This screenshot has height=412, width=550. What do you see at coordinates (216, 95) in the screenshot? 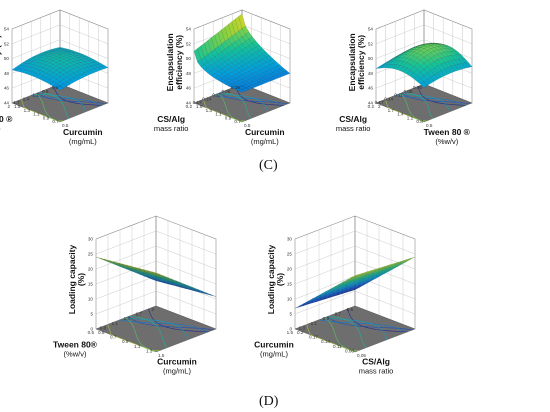
I see `x-tick-label: 0.11` at bounding box center [216, 95].